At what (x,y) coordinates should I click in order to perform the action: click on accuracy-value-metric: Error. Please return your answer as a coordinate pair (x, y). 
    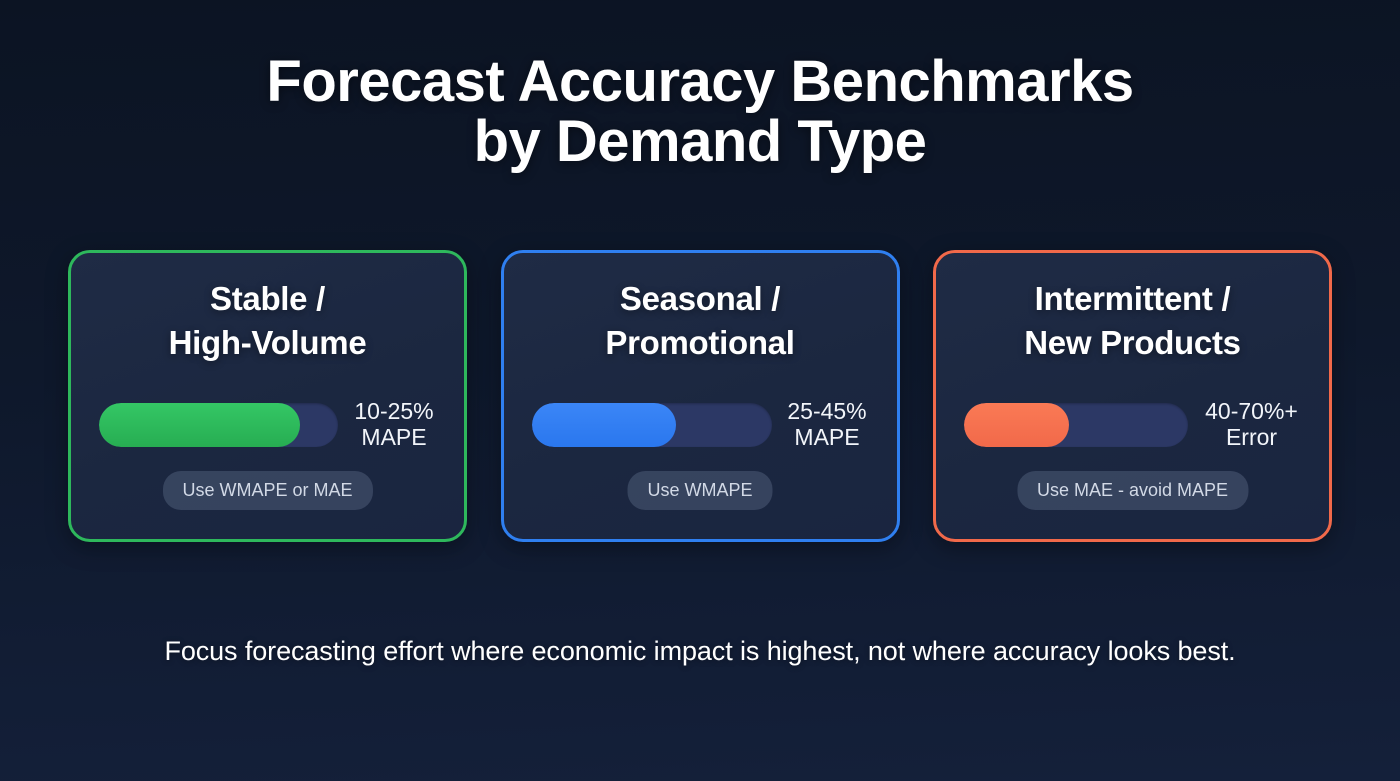
    Looking at the image, I should click on (1251, 436).